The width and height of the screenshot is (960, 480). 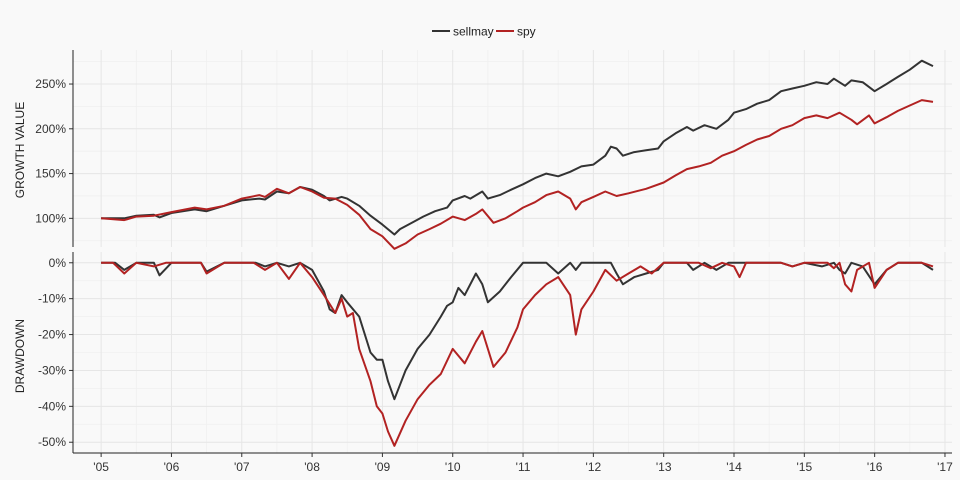 What do you see at coordinates (594, 467) in the screenshot?
I see `x-tick-label: '12` at bounding box center [594, 467].